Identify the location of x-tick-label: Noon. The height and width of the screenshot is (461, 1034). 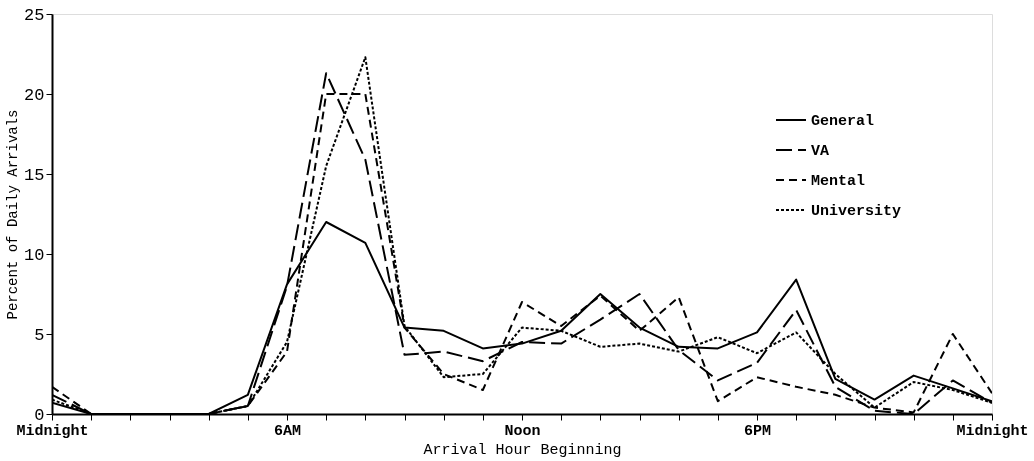
(522, 431).